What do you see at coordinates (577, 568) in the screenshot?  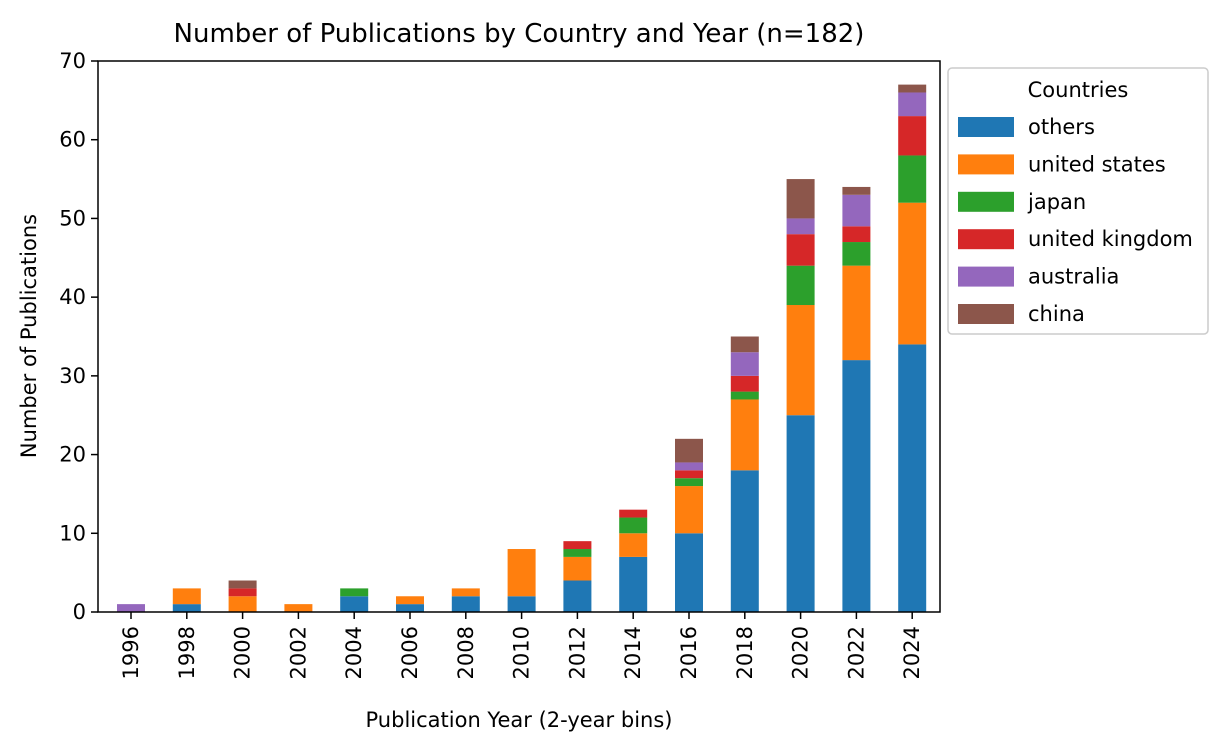 I see `bar-2012-united-states` at bounding box center [577, 568].